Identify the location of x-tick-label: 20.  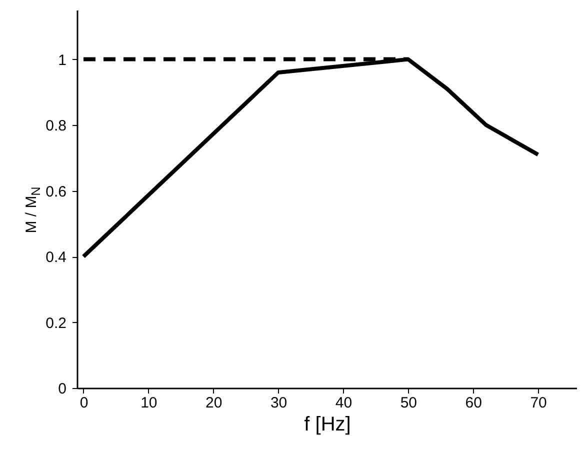
(214, 403).